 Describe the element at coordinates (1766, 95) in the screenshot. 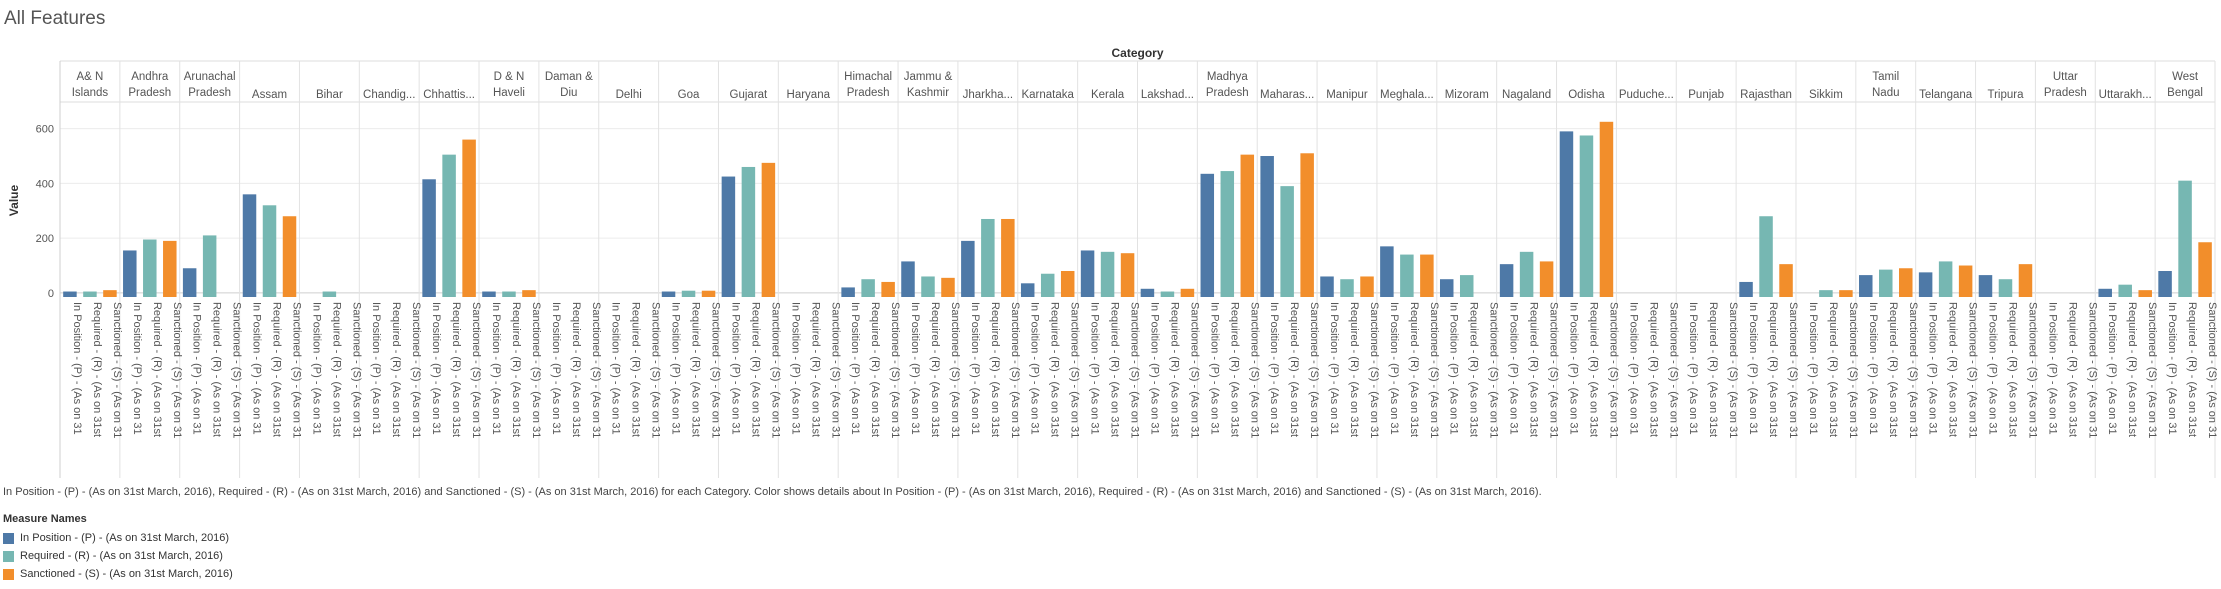

I see `category-header: Rajasthan` at that location.